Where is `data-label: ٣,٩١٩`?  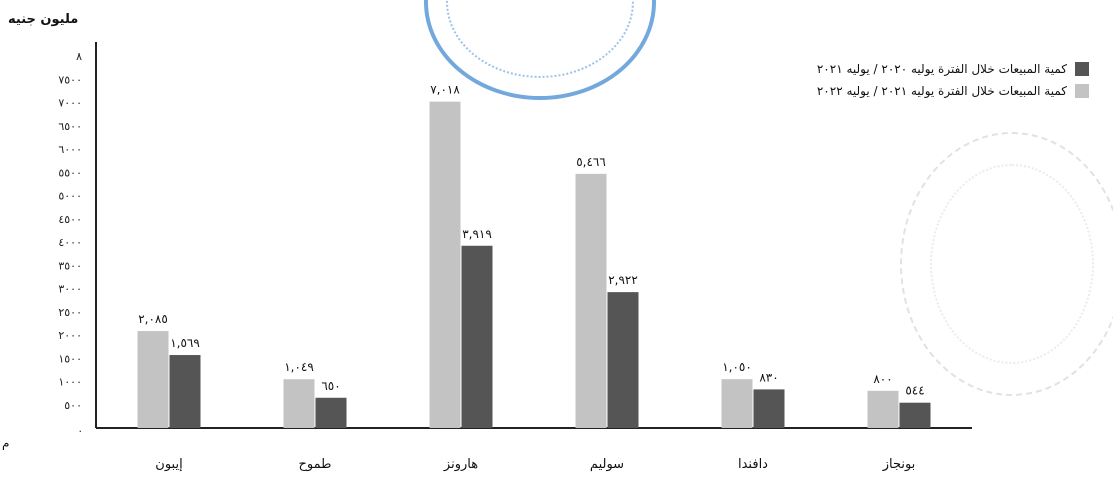
data-label: ٣,٩١٩ is located at coordinates (477, 234).